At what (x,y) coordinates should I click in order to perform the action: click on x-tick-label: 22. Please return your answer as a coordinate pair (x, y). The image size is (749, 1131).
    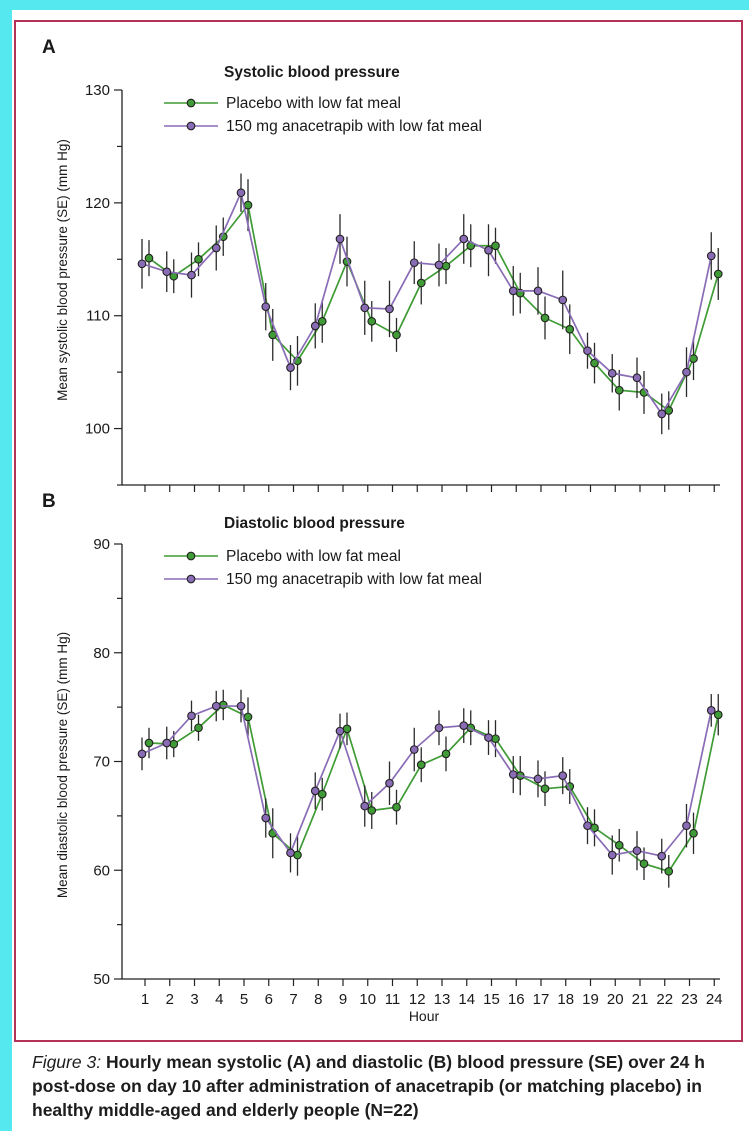
    Looking at the image, I should click on (664, 999).